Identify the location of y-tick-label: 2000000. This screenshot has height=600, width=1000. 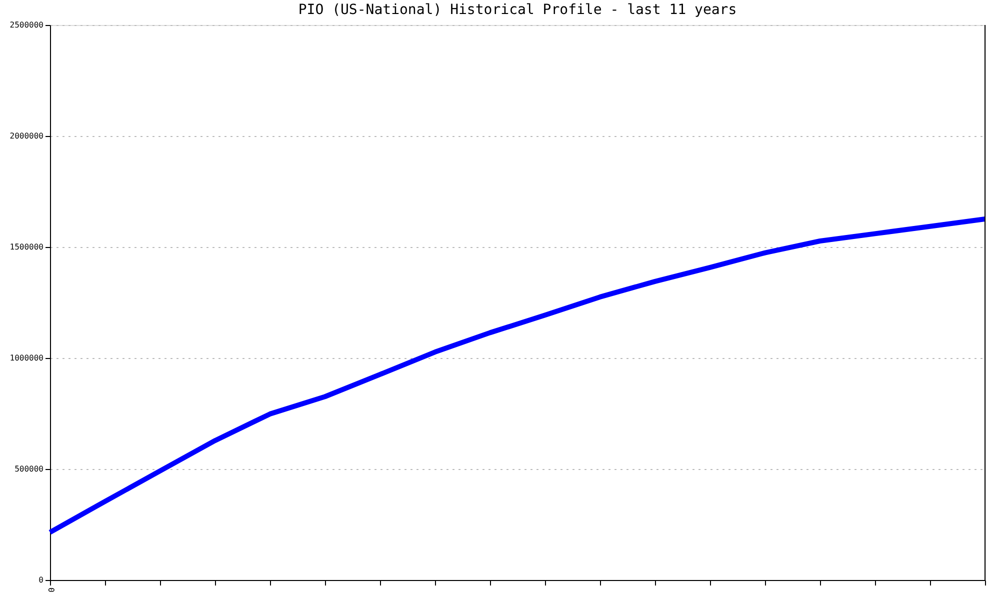
(27, 136).